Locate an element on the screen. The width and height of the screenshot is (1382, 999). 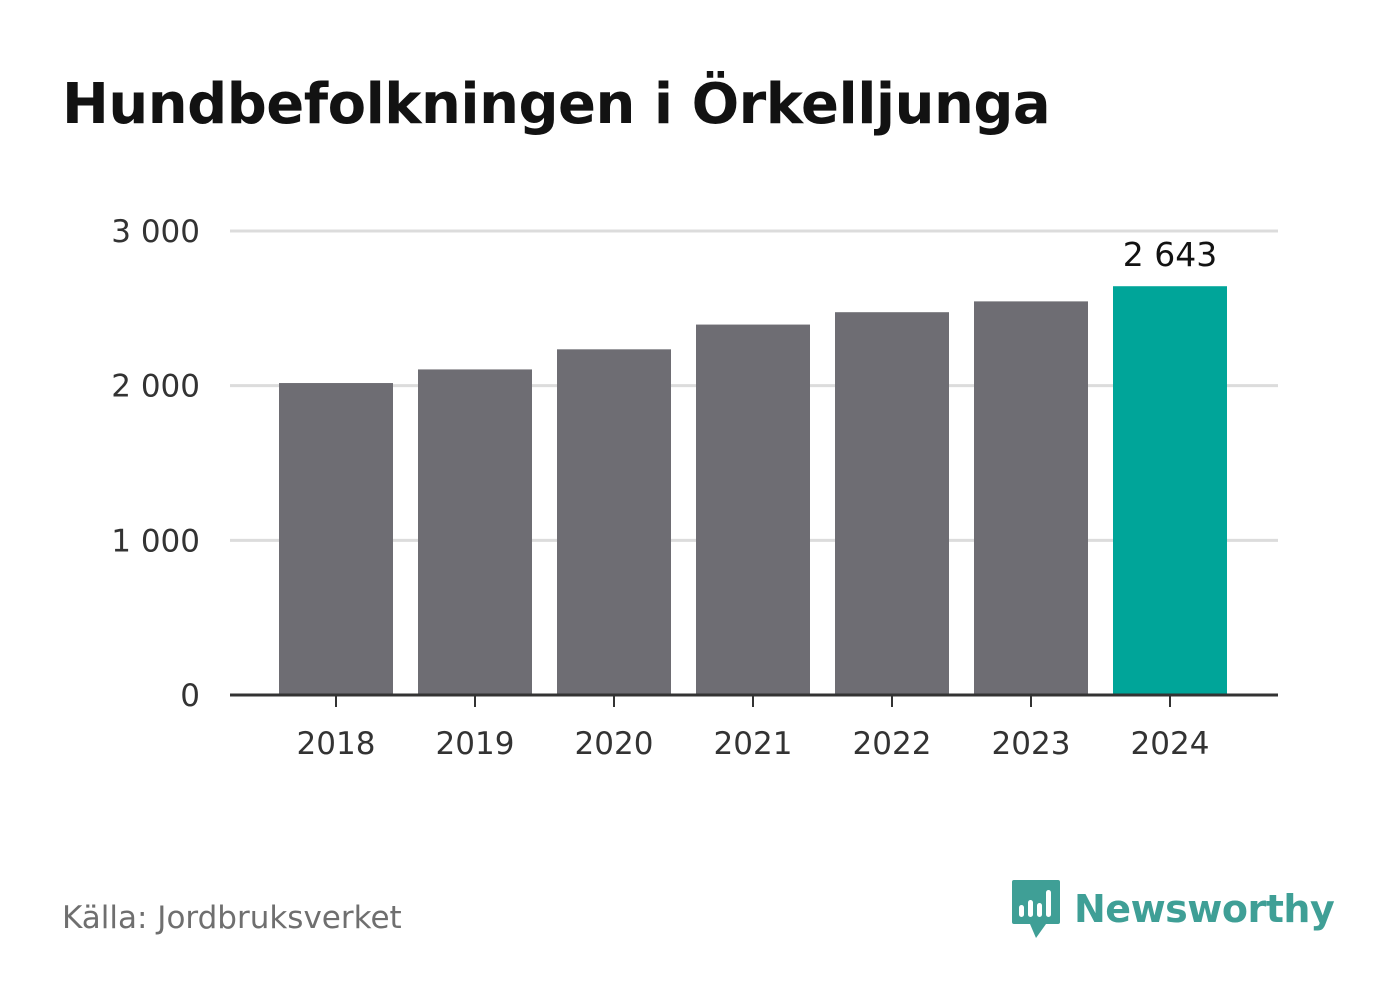
x-axis: 2018 2019 2020 2021 2022 2023 2024 is located at coordinates (754, 727).